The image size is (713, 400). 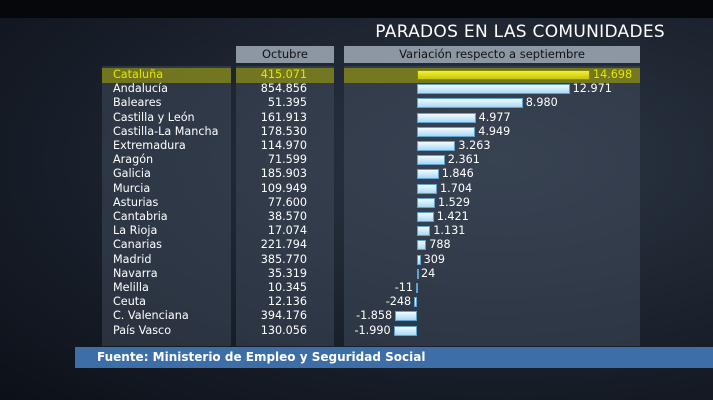 I want to click on octubre-value: 109.949, so click(x=283, y=188).